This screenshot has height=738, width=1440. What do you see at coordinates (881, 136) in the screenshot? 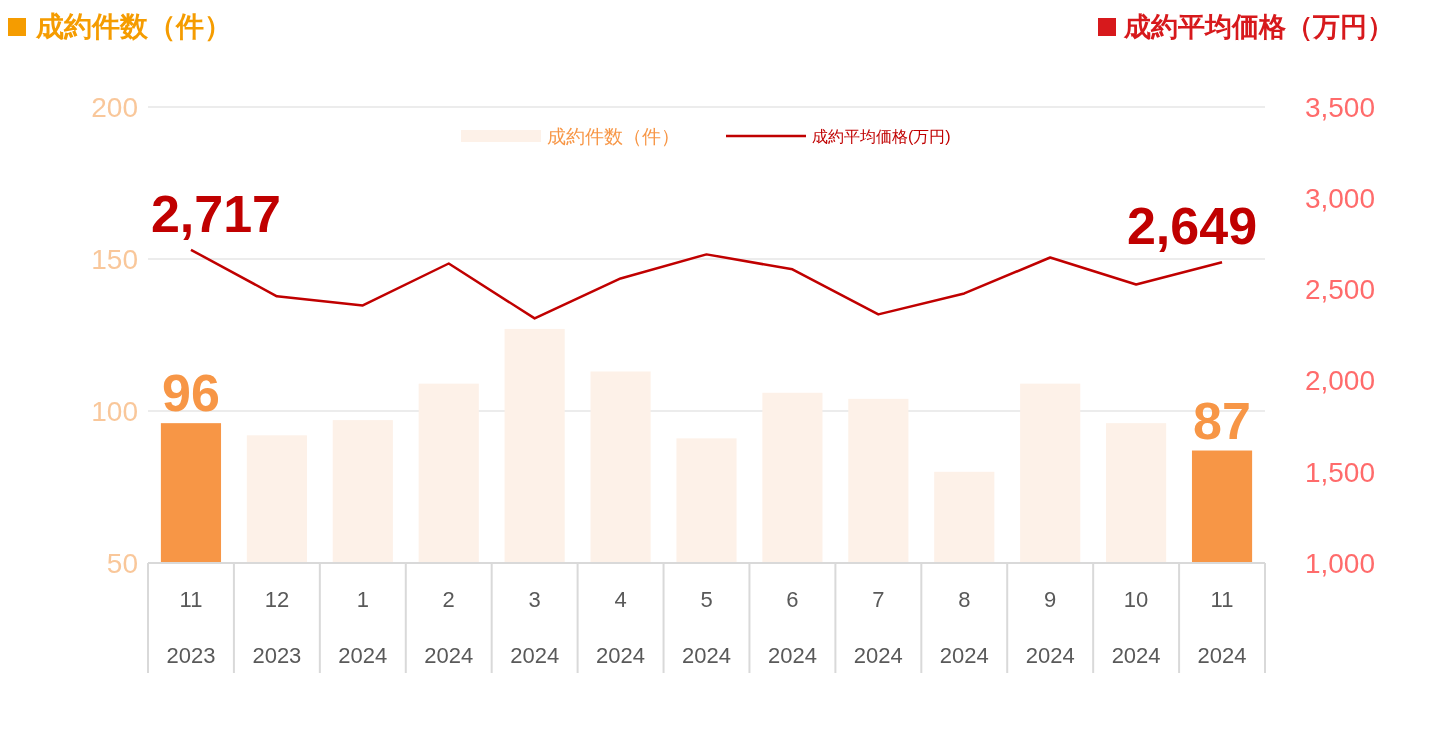
I see `legend-label: 成約平均価格(万円)` at bounding box center [881, 136].